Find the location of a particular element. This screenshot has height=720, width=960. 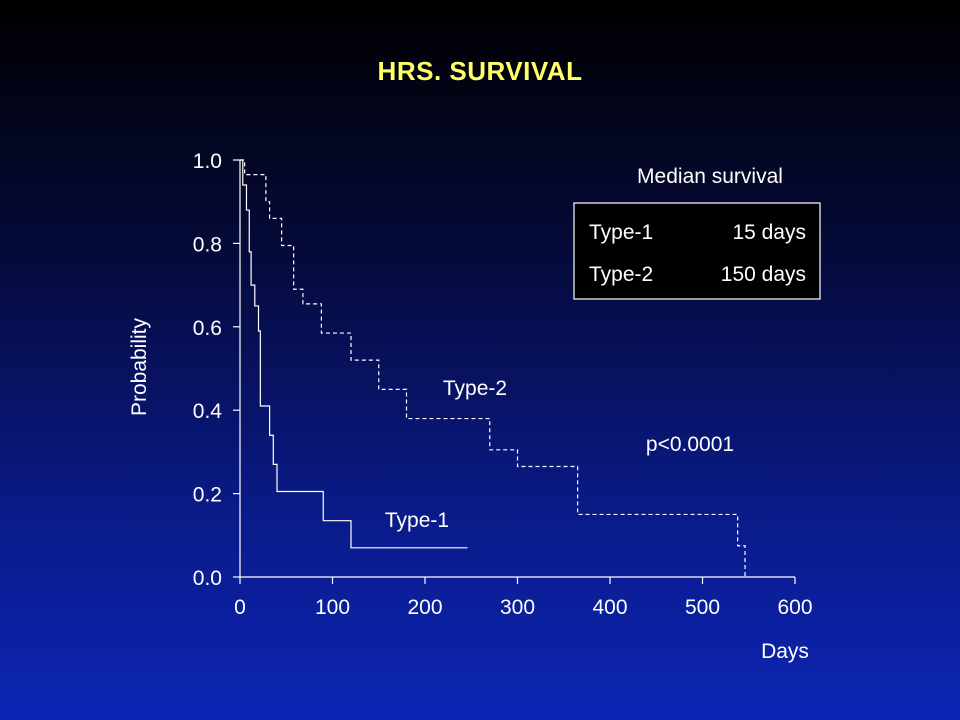

x-tick-label: 600 is located at coordinates (794, 607).